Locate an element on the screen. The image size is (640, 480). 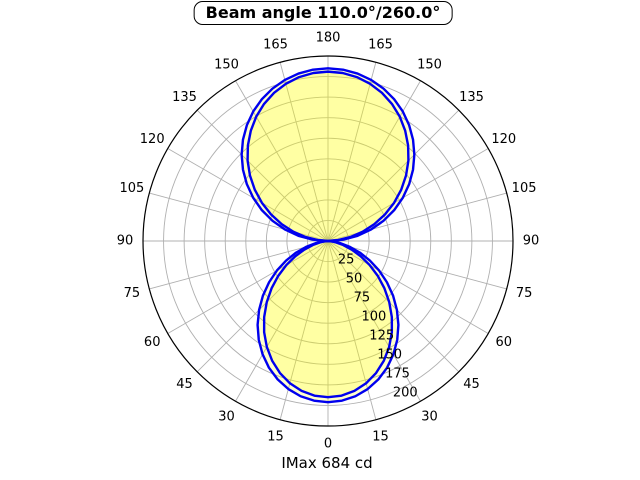
radius-tick-label: 150 is located at coordinates (389, 354).